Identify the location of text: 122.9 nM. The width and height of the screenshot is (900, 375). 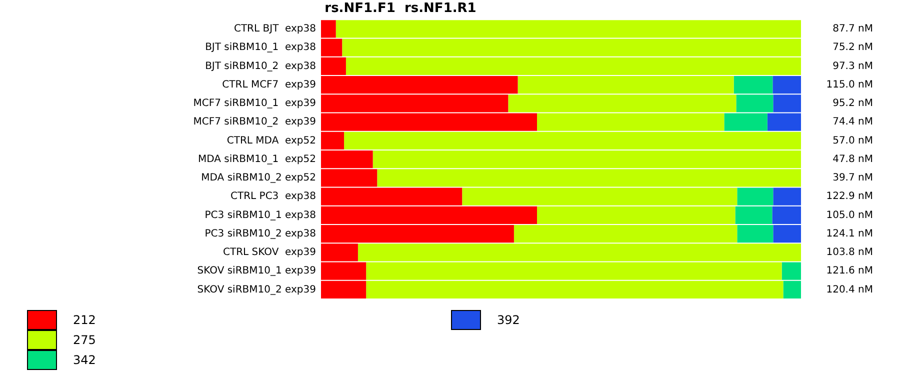
(849, 196).